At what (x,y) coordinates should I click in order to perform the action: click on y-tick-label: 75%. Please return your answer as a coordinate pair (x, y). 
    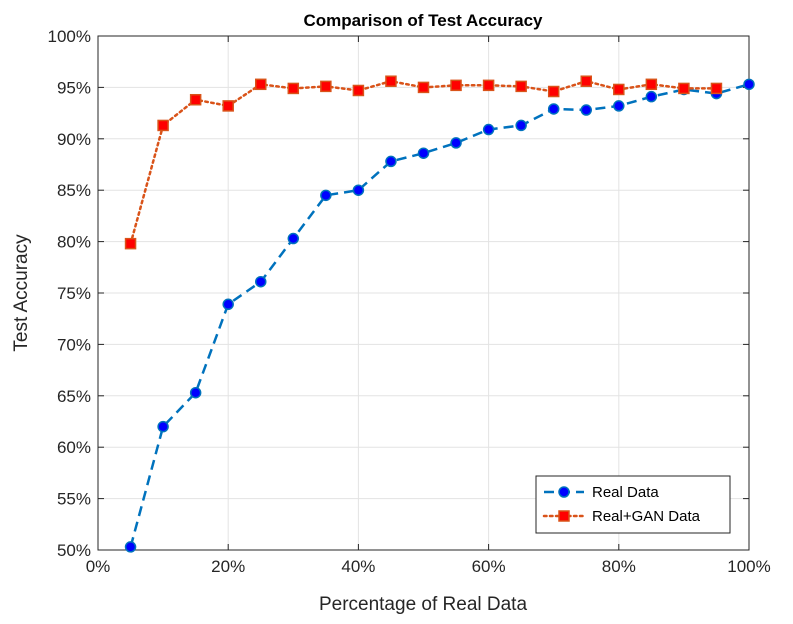
    Looking at the image, I should click on (74, 293).